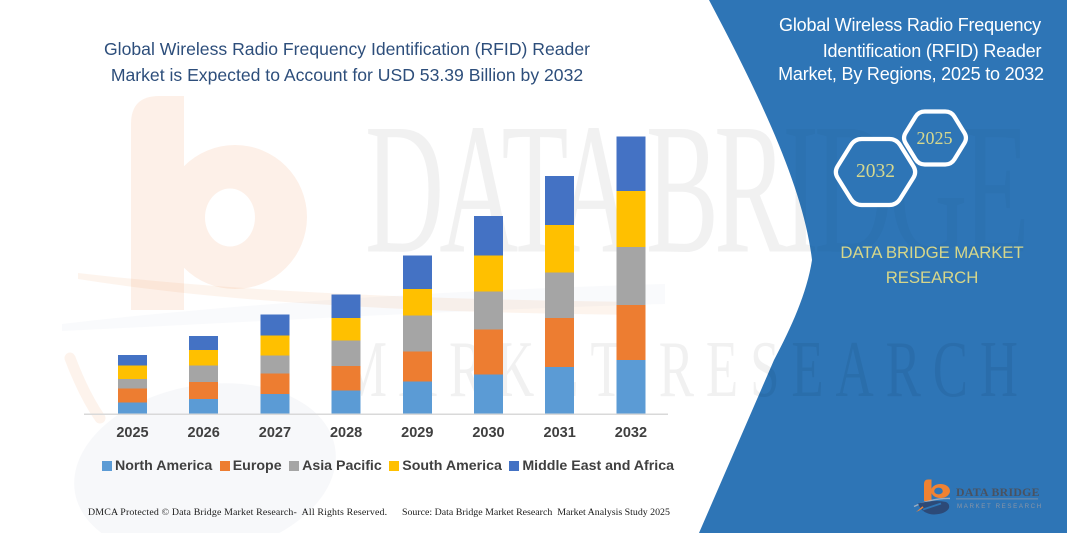 Image resolution: width=1067 pixels, height=533 pixels. What do you see at coordinates (998, 492) in the screenshot?
I see `svg-text: DATA BRIDGE` at bounding box center [998, 492].